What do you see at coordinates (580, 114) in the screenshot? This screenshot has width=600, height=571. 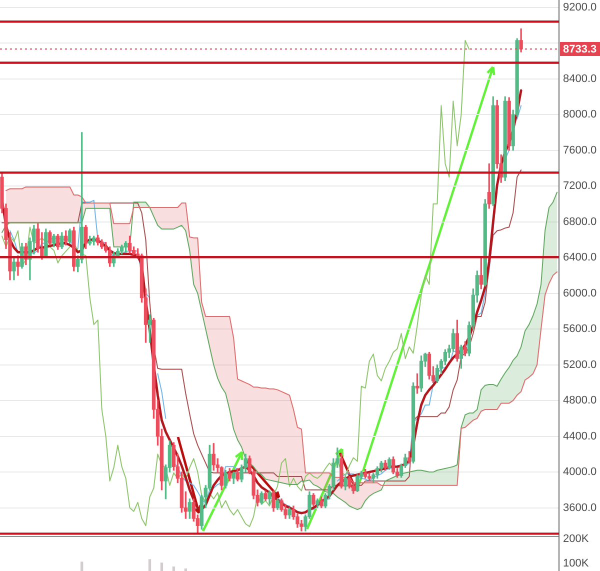 I see `y-tick-label: 8000.0` at bounding box center [580, 114].